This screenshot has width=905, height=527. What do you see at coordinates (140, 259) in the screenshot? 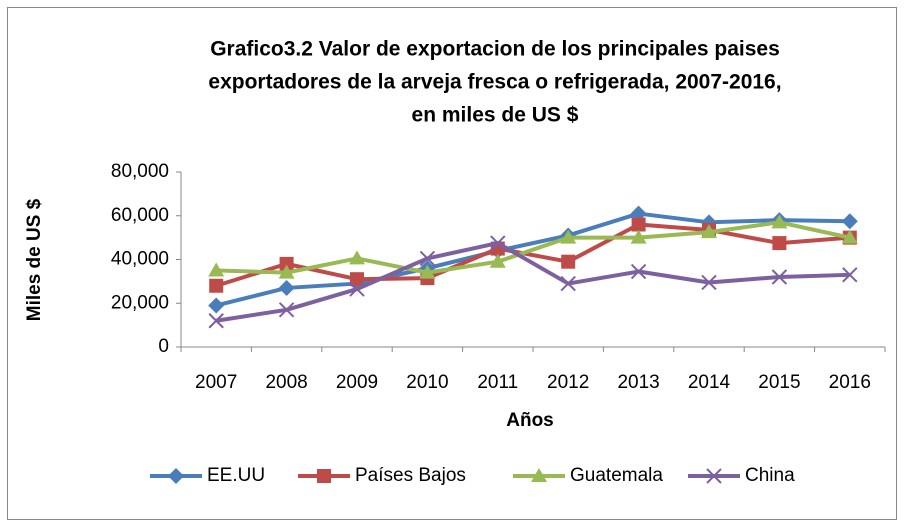
I see `y-tick-label: 40,000` at bounding box center [140, 259].